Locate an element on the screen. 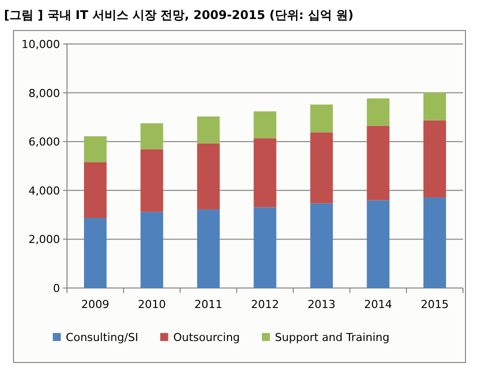 The height and width of the screenshot is (391, 478). x-tick-label: 2015 is located at coordinates (434, 304).